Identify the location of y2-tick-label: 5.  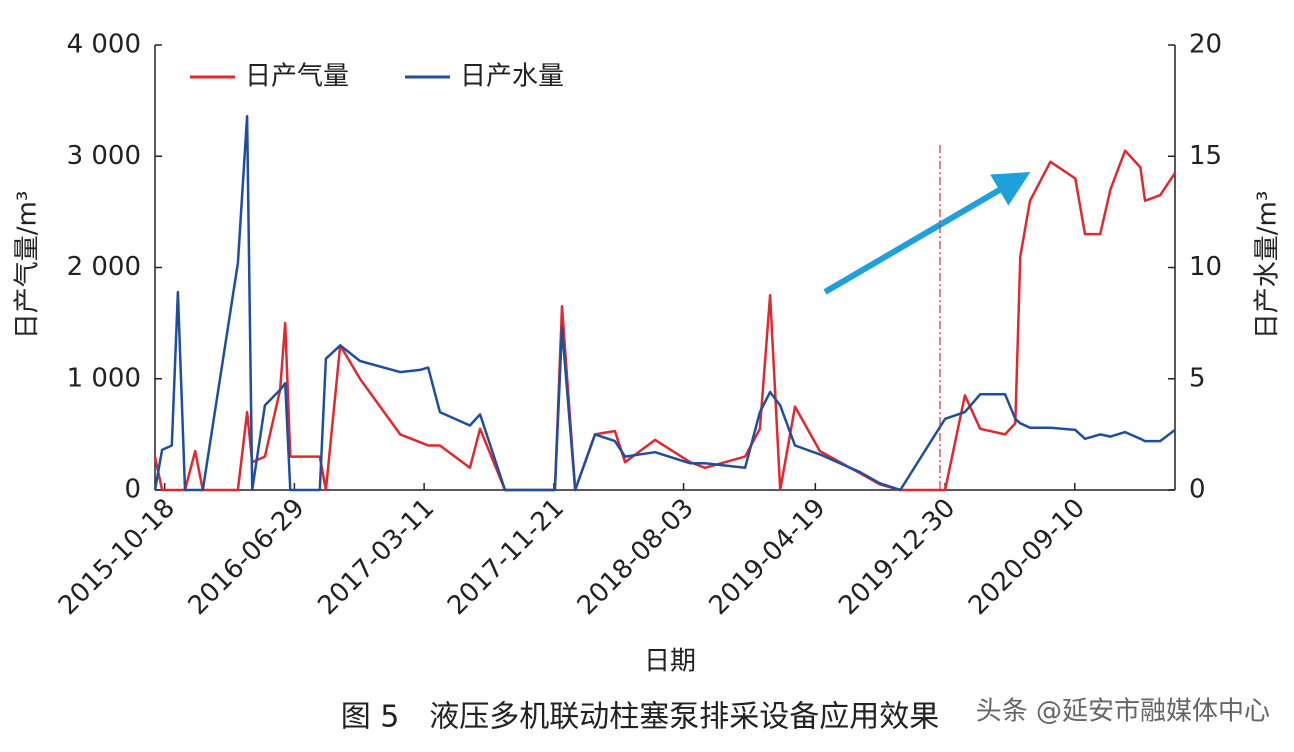
(1197, 378).